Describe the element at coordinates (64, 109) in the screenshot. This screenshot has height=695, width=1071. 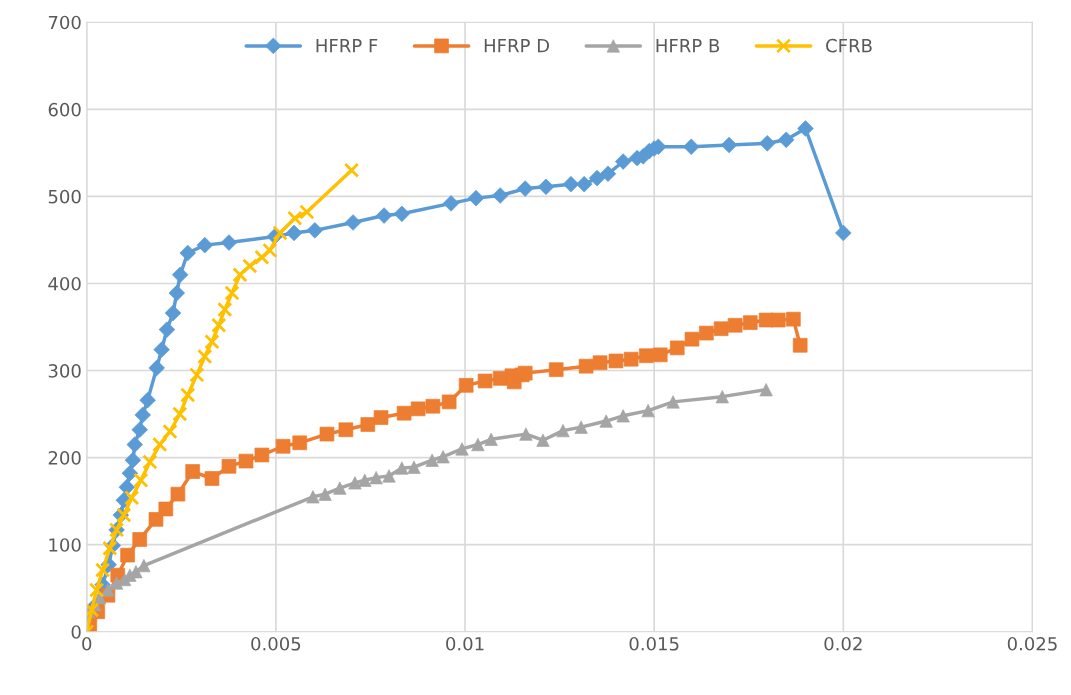
I see `y-tick-label: 600` at that location.